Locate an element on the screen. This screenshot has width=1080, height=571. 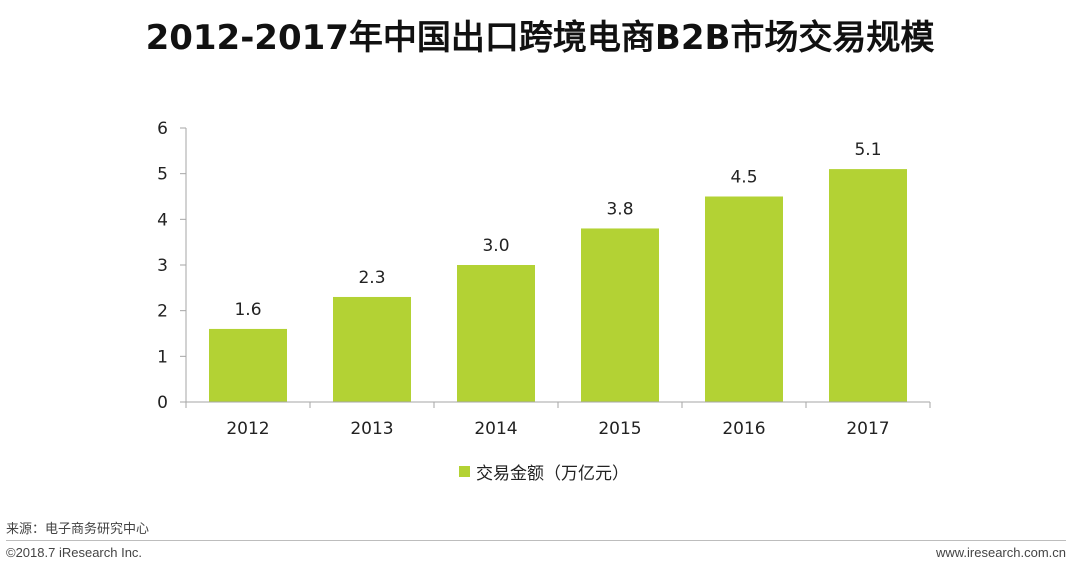
bar-2015 is located at coordinates (620, 315).